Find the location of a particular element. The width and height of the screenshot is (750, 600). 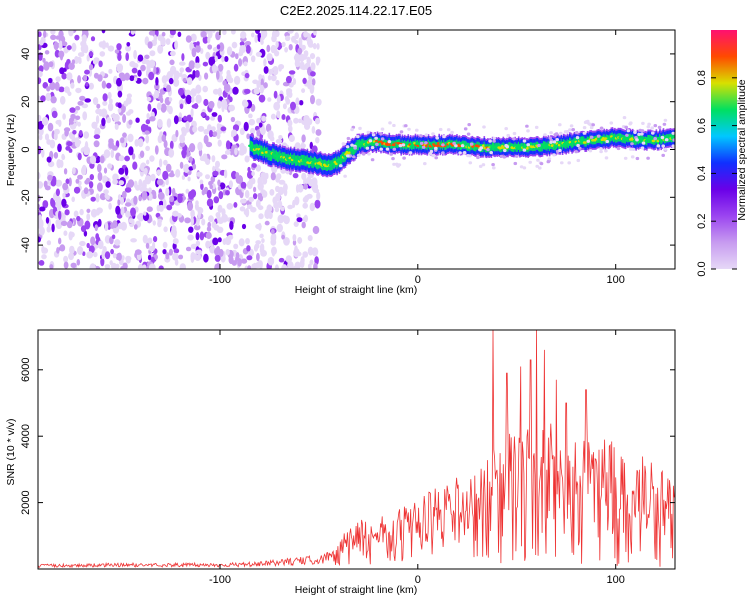

y-tick-label: -20 is located at coordinates (26, 197).